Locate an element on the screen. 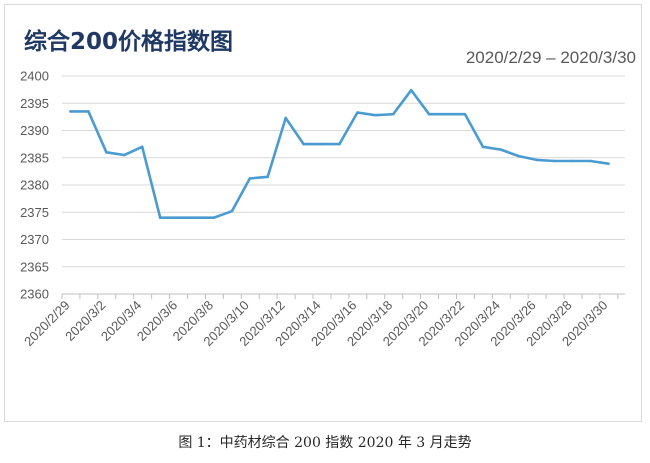  y-tick-label: 2365 is located at coordinates (34, 266).